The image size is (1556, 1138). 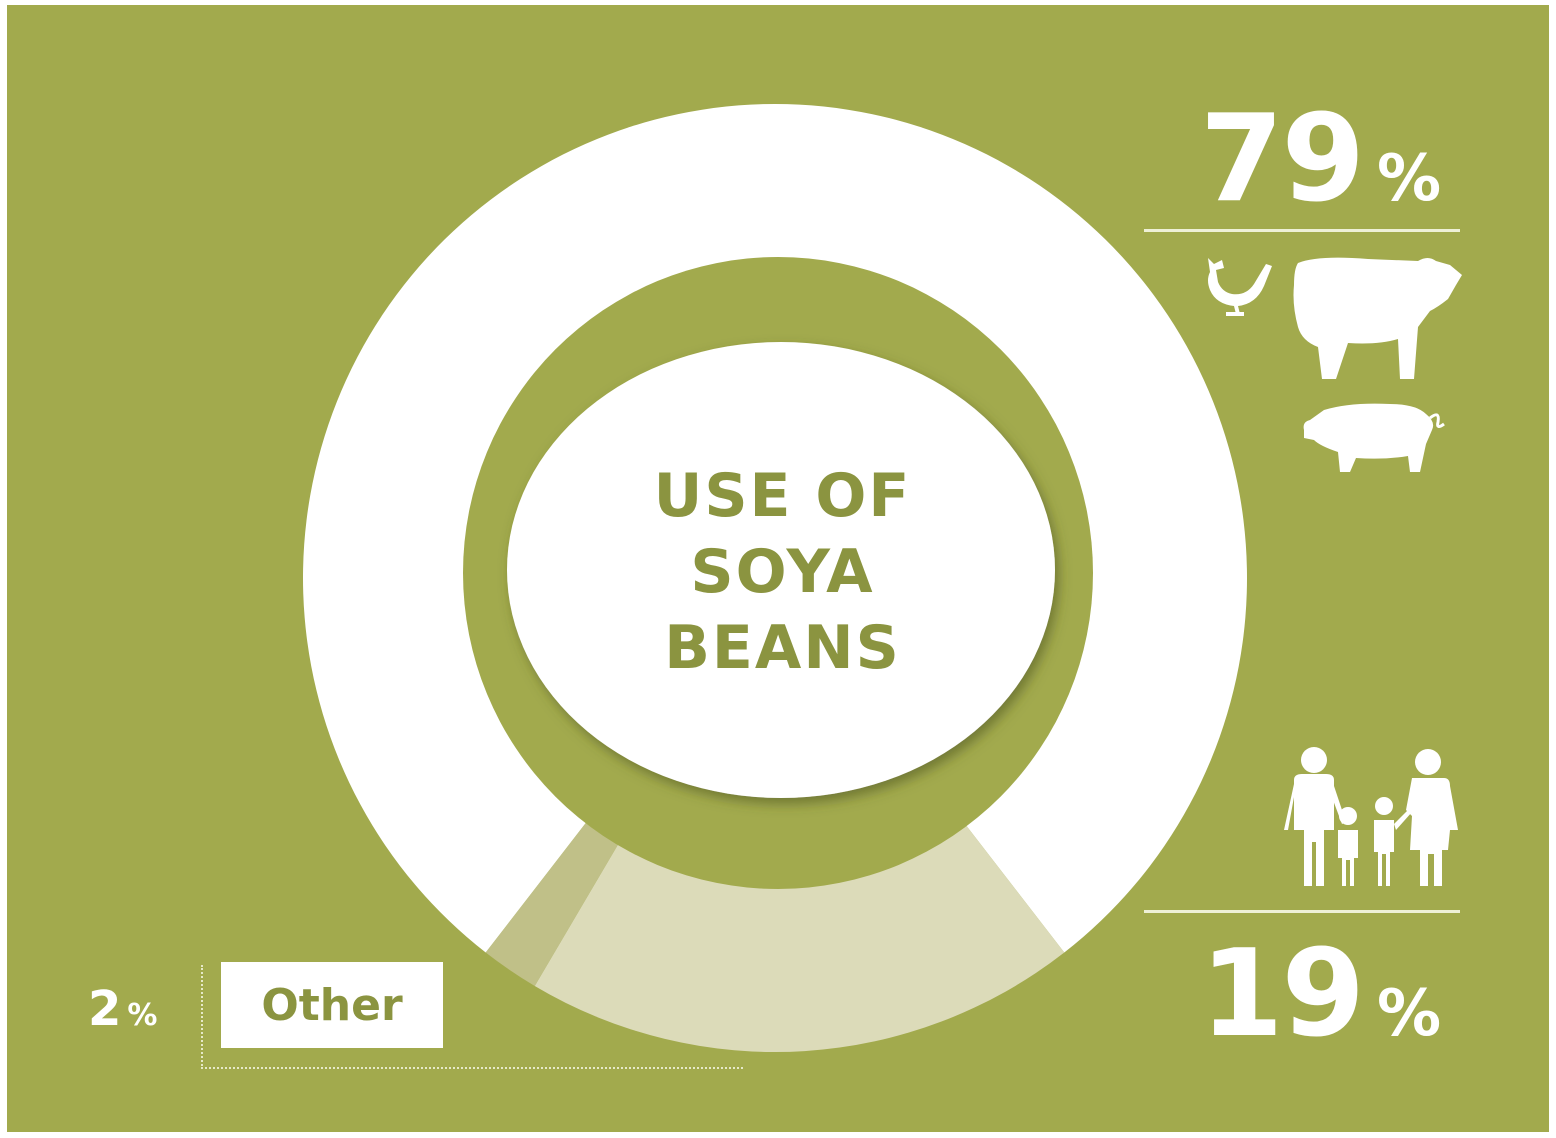 I want to click on other-percentage: 2%, so click(x=122, y=1009).